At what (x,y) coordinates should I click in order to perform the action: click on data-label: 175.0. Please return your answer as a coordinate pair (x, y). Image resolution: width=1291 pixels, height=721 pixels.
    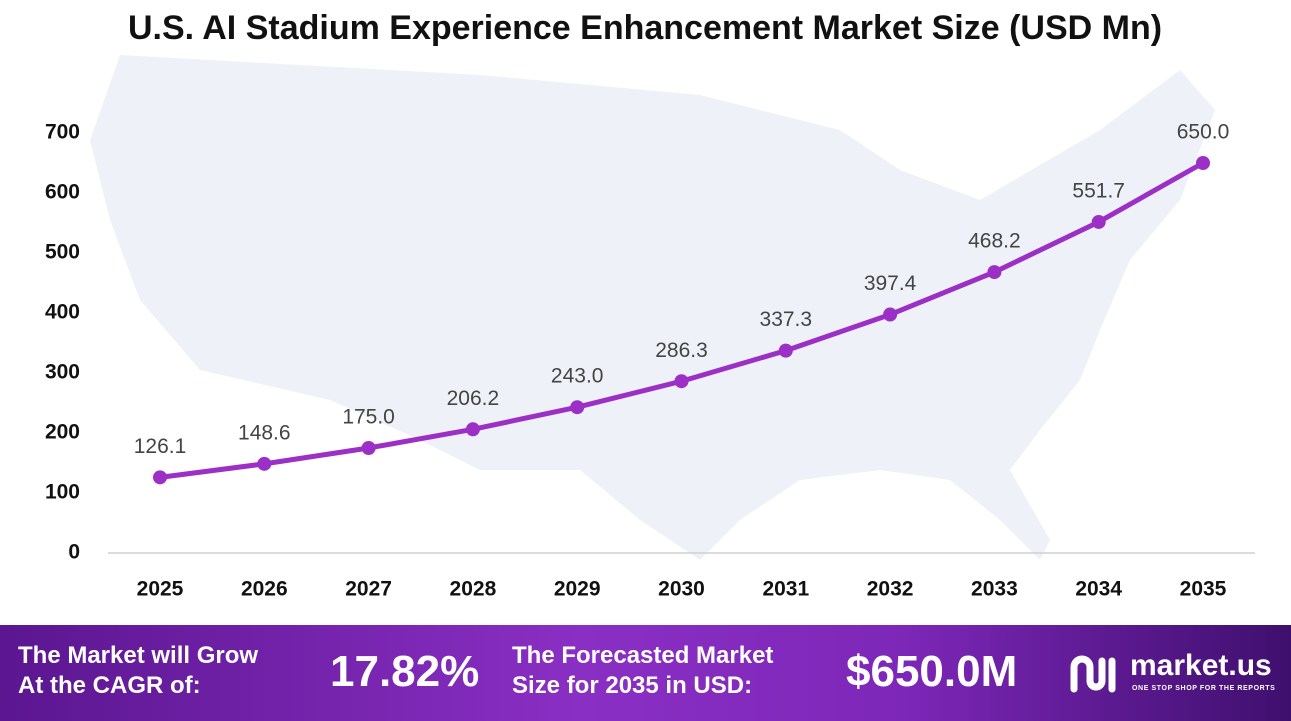
    Looking at the image, I should click on (368, 417).